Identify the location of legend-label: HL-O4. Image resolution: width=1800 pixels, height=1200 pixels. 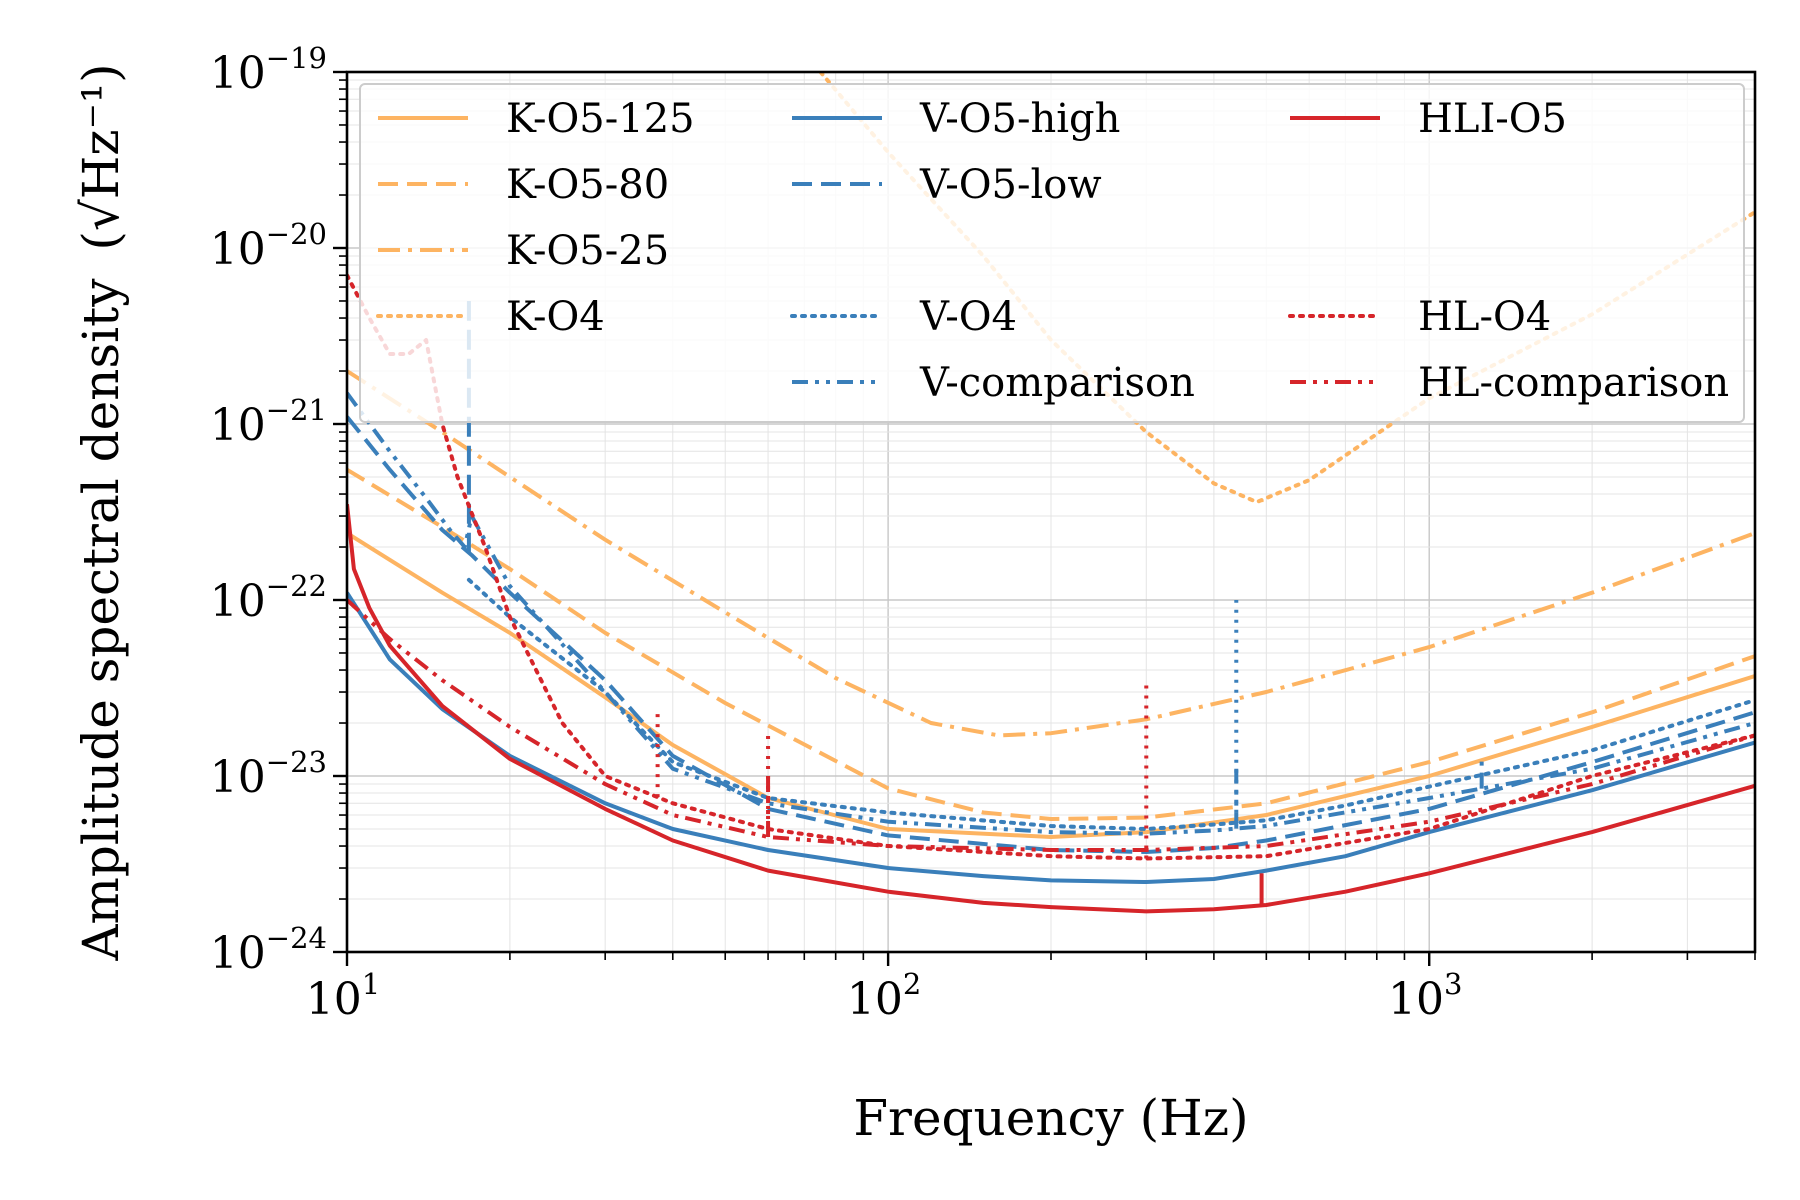
(1484, 317).